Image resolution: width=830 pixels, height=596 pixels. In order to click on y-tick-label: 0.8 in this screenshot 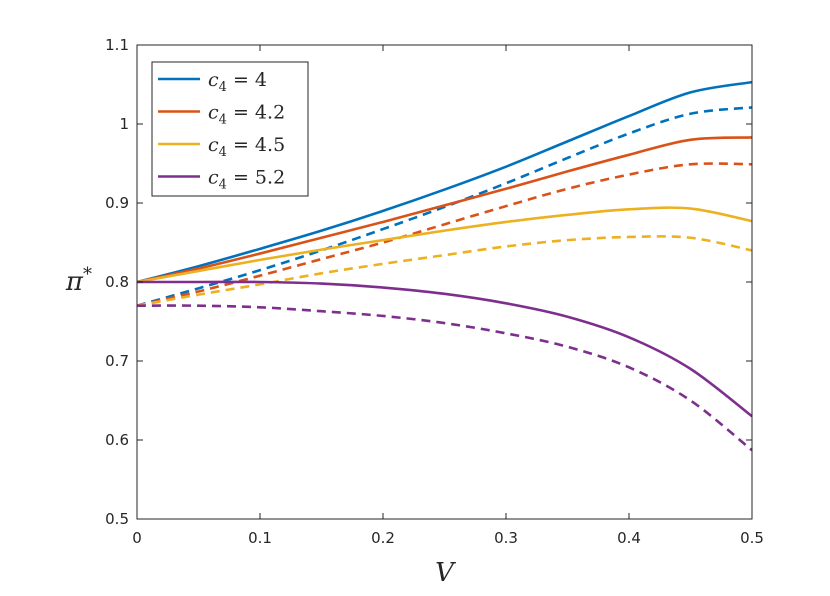, I will do `click(117, 282)`.